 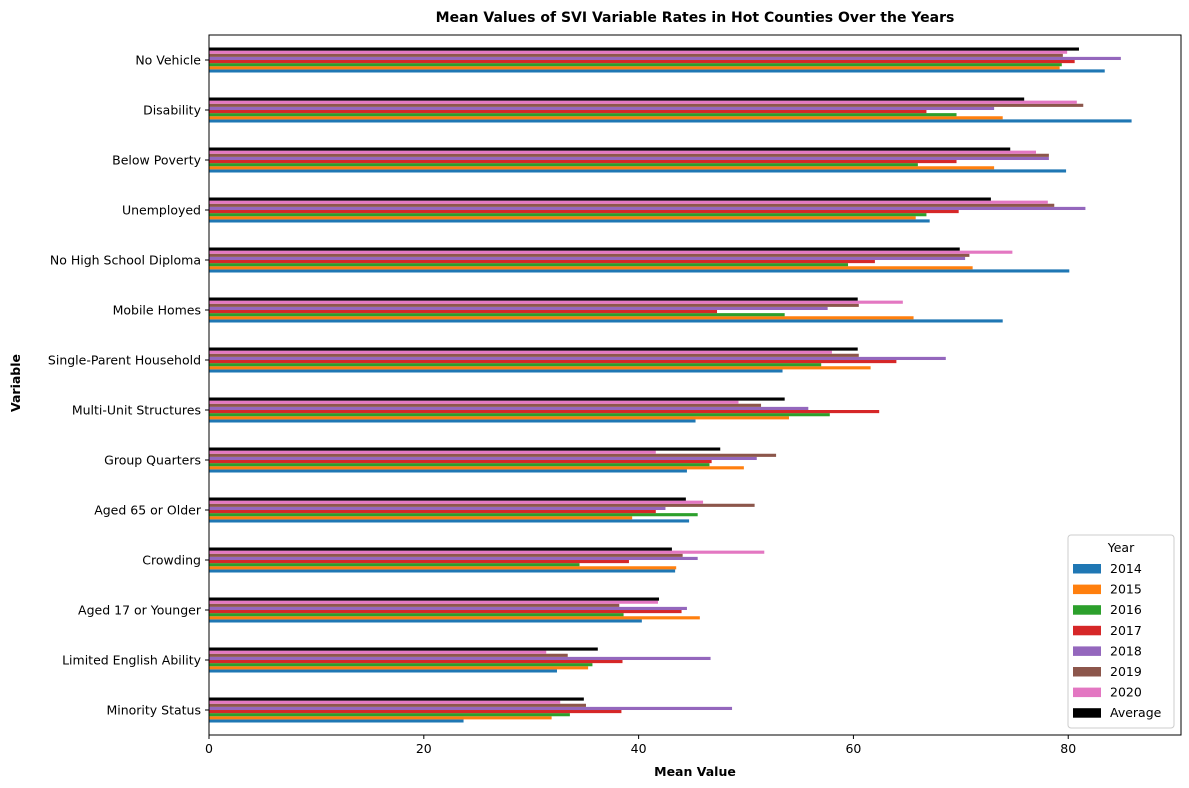 I want to click on bar-limited-english-ability-2016, so click(x=401, y=665).